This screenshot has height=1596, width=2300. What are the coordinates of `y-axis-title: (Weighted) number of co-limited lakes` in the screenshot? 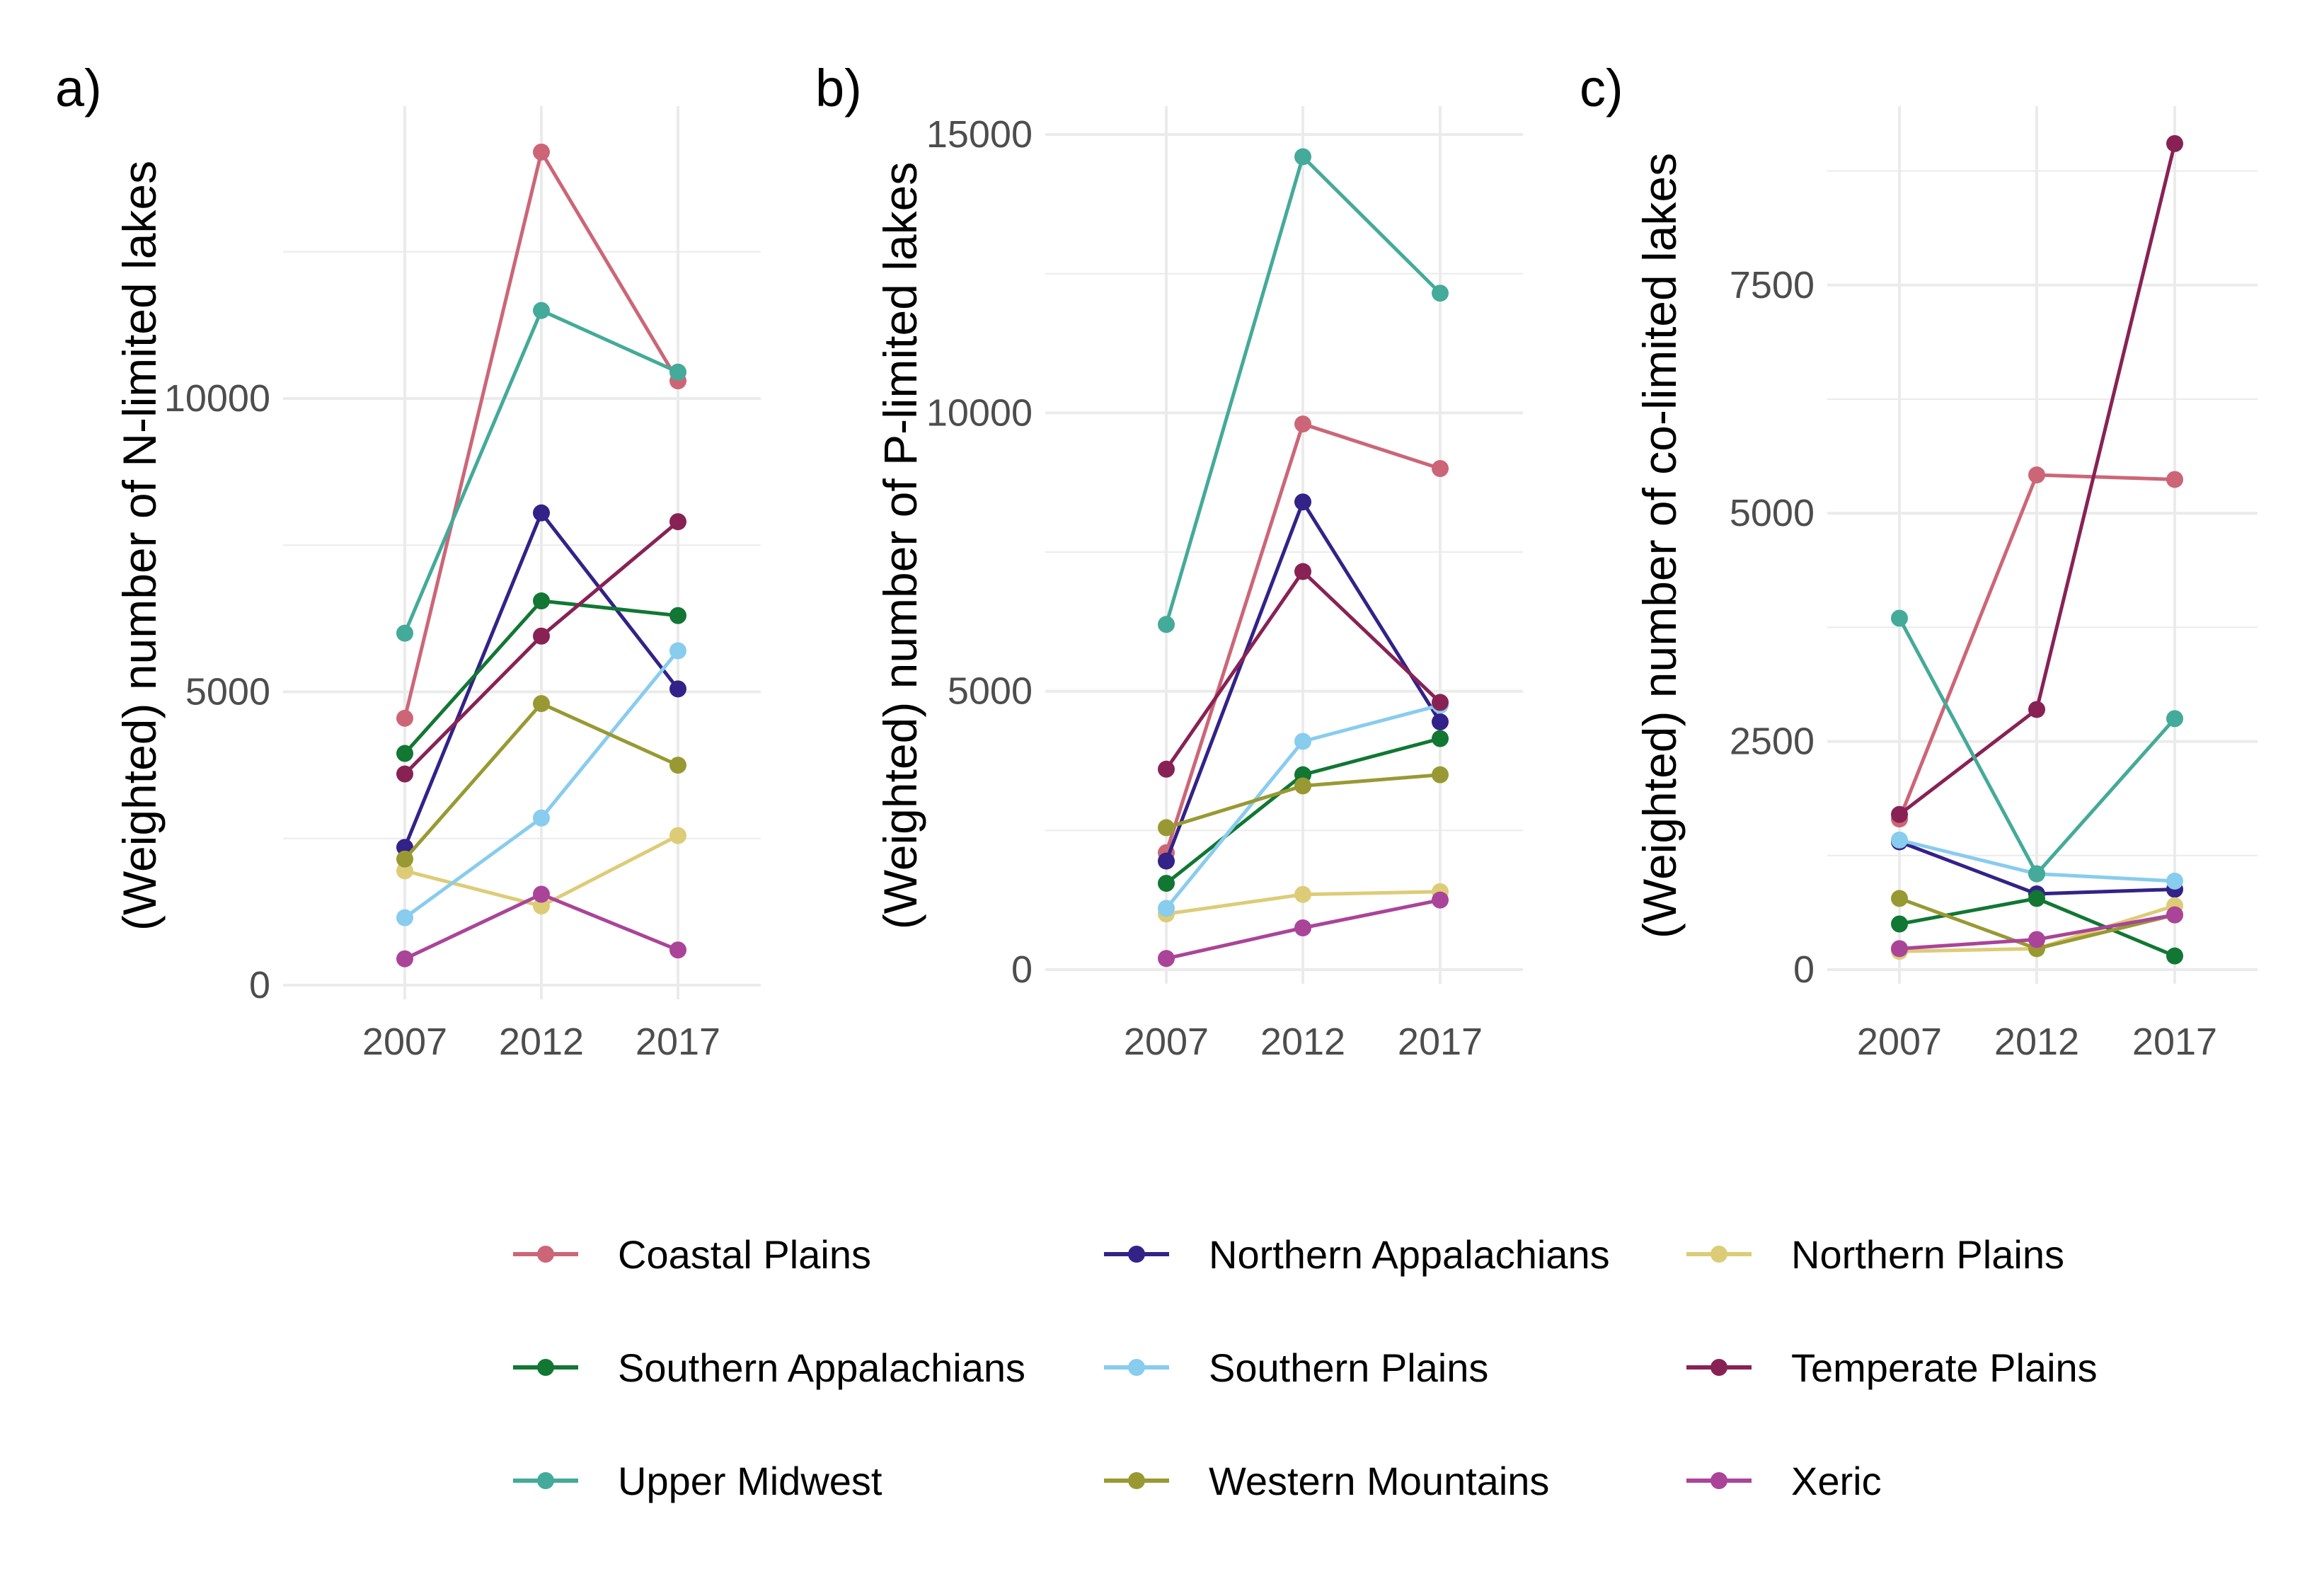 It's located at (1659, 545).